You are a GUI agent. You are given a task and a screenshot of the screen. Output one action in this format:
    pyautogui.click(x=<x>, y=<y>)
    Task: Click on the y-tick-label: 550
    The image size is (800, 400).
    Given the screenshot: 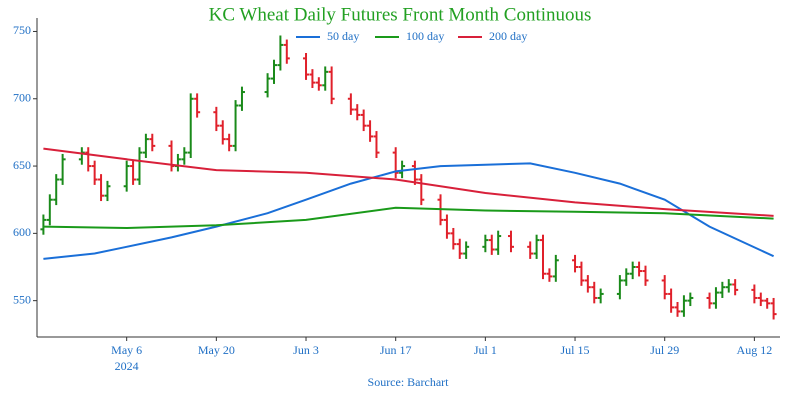 What is the action you would take?
    pyautogui.click(x=22, y=299)
    